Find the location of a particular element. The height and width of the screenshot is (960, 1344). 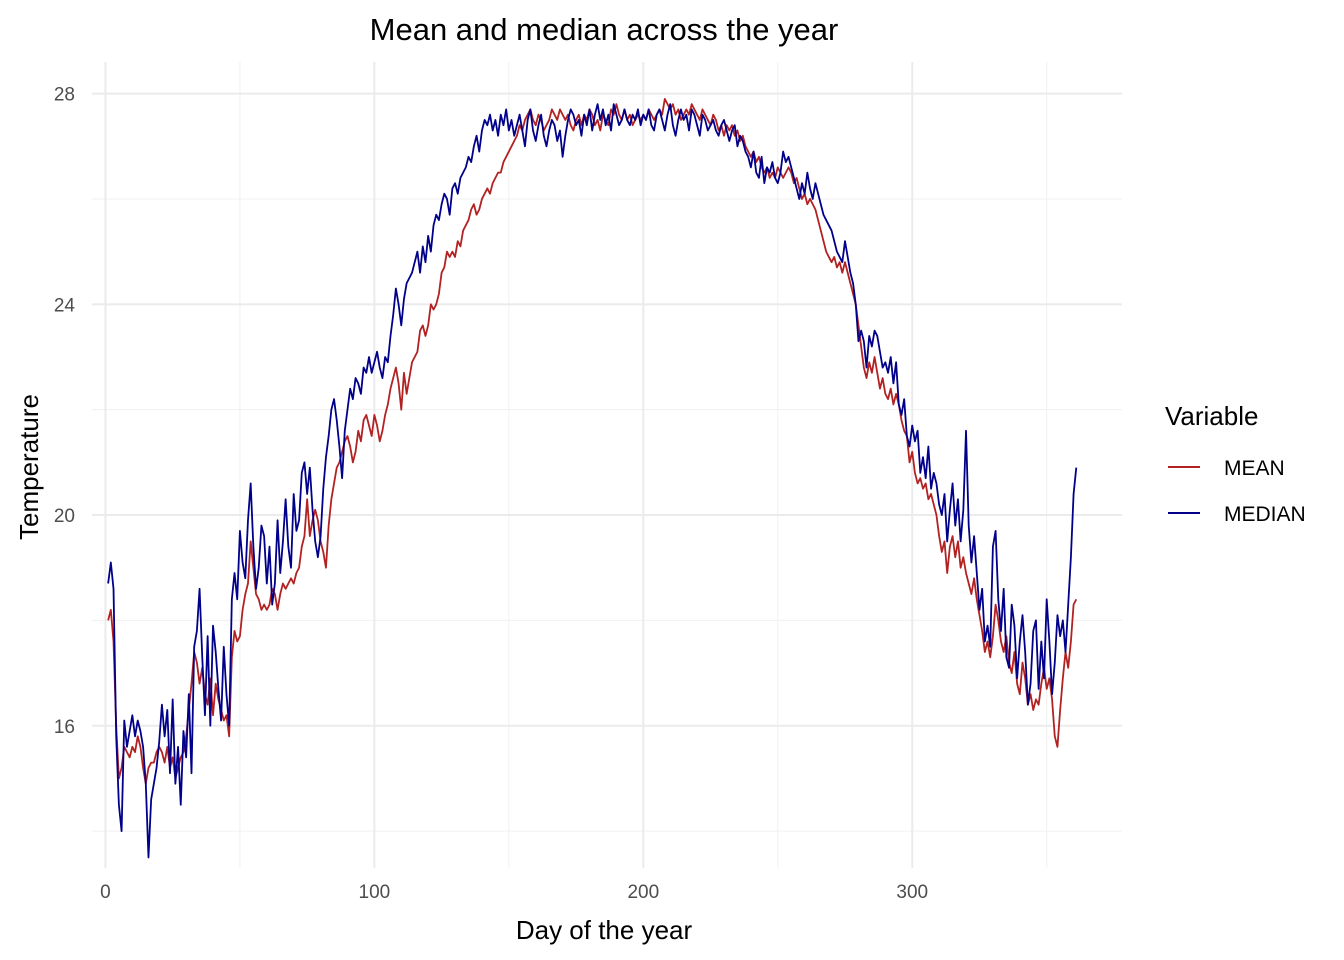

x-tick-label: 300 is located at coordinates (912, 892).